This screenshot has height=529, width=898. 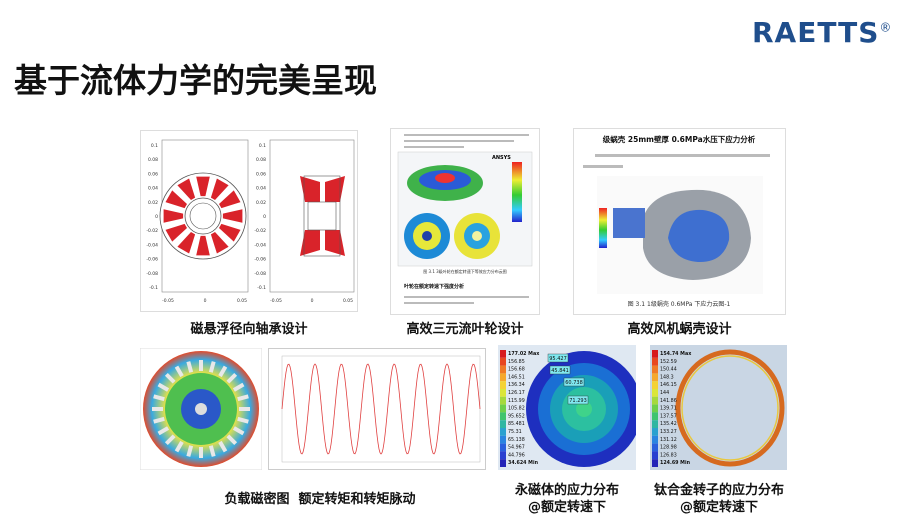 What do you see at coordinates (574, 383) in the screenshot?
I see `callout-label: 60.738` at bounding box center [574, 383].